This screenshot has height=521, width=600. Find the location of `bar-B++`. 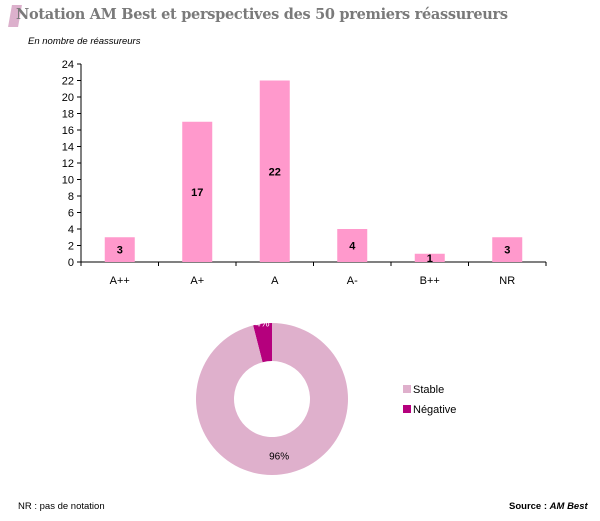

bar-B++ is located at coordinates (429, 257).